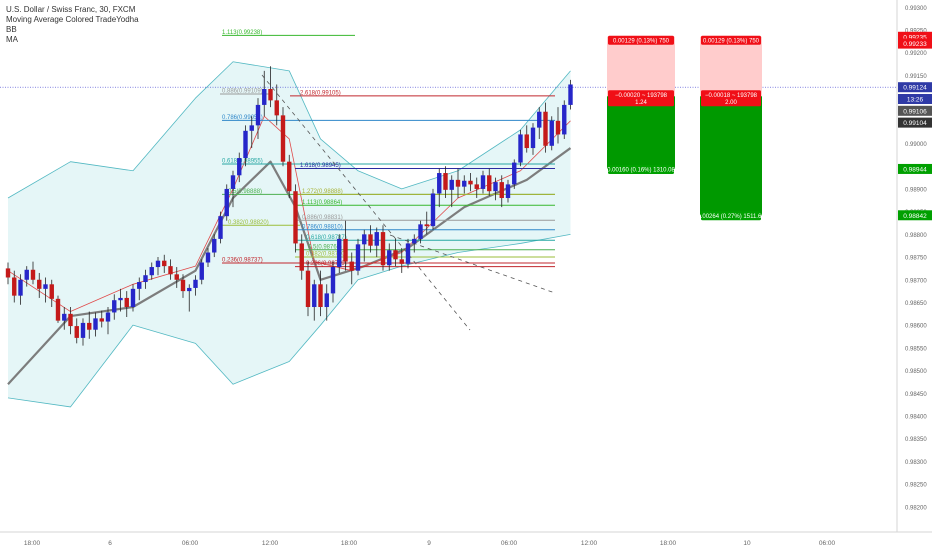 Image resolution: width=932 pixels, height=550 pixels. I want to click on study-ma: MA, so click(12, 39).